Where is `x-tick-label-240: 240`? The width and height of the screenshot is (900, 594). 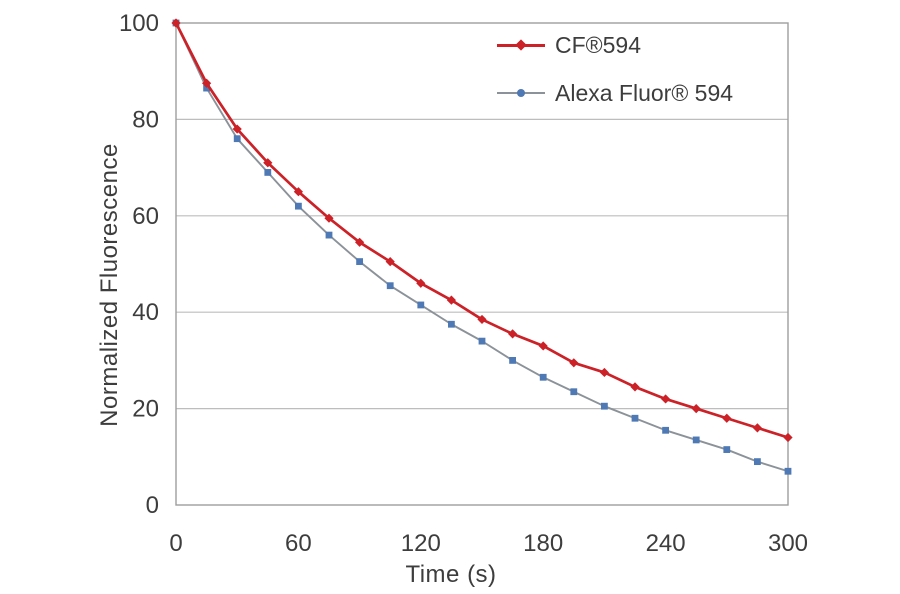 x-tick-label-240: 240 is located at coordinates (666, 543).